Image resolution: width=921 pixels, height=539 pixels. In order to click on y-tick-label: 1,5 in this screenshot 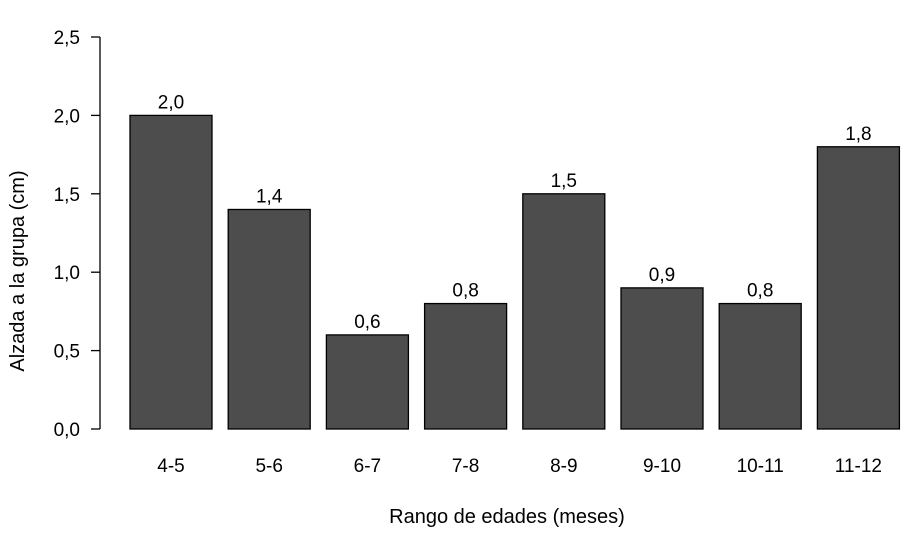, I will do `click(67, 195)`.